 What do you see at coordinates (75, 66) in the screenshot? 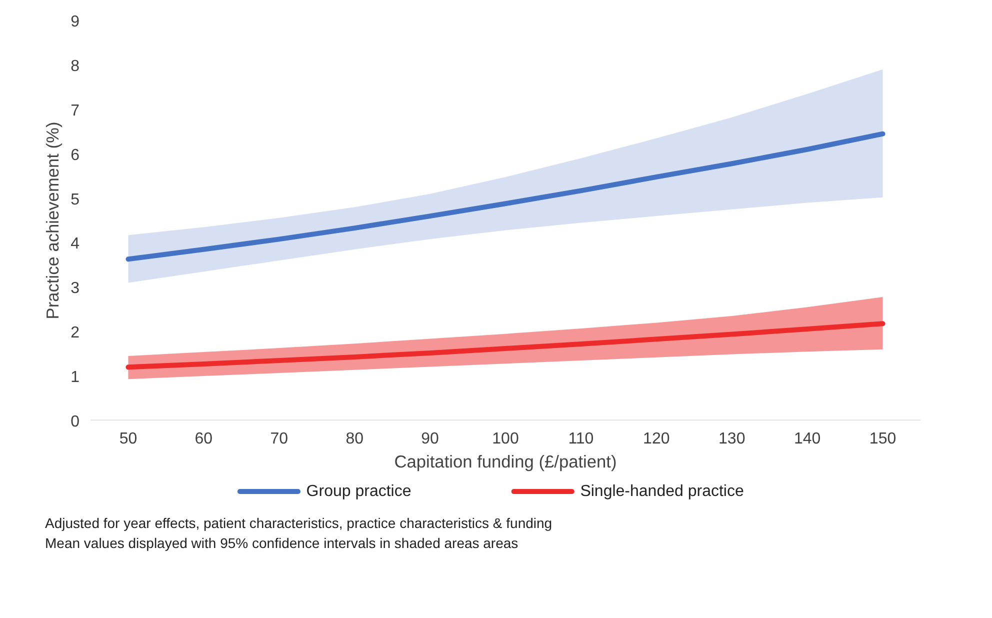
I see `y-tick-label: 8` at bounding box center [75, 66].